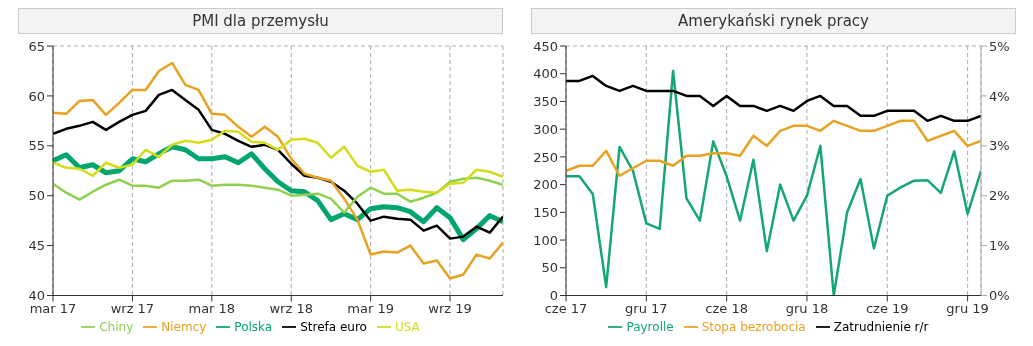  I want to click on x-tick-label: wrz 18, so click(291, 308).